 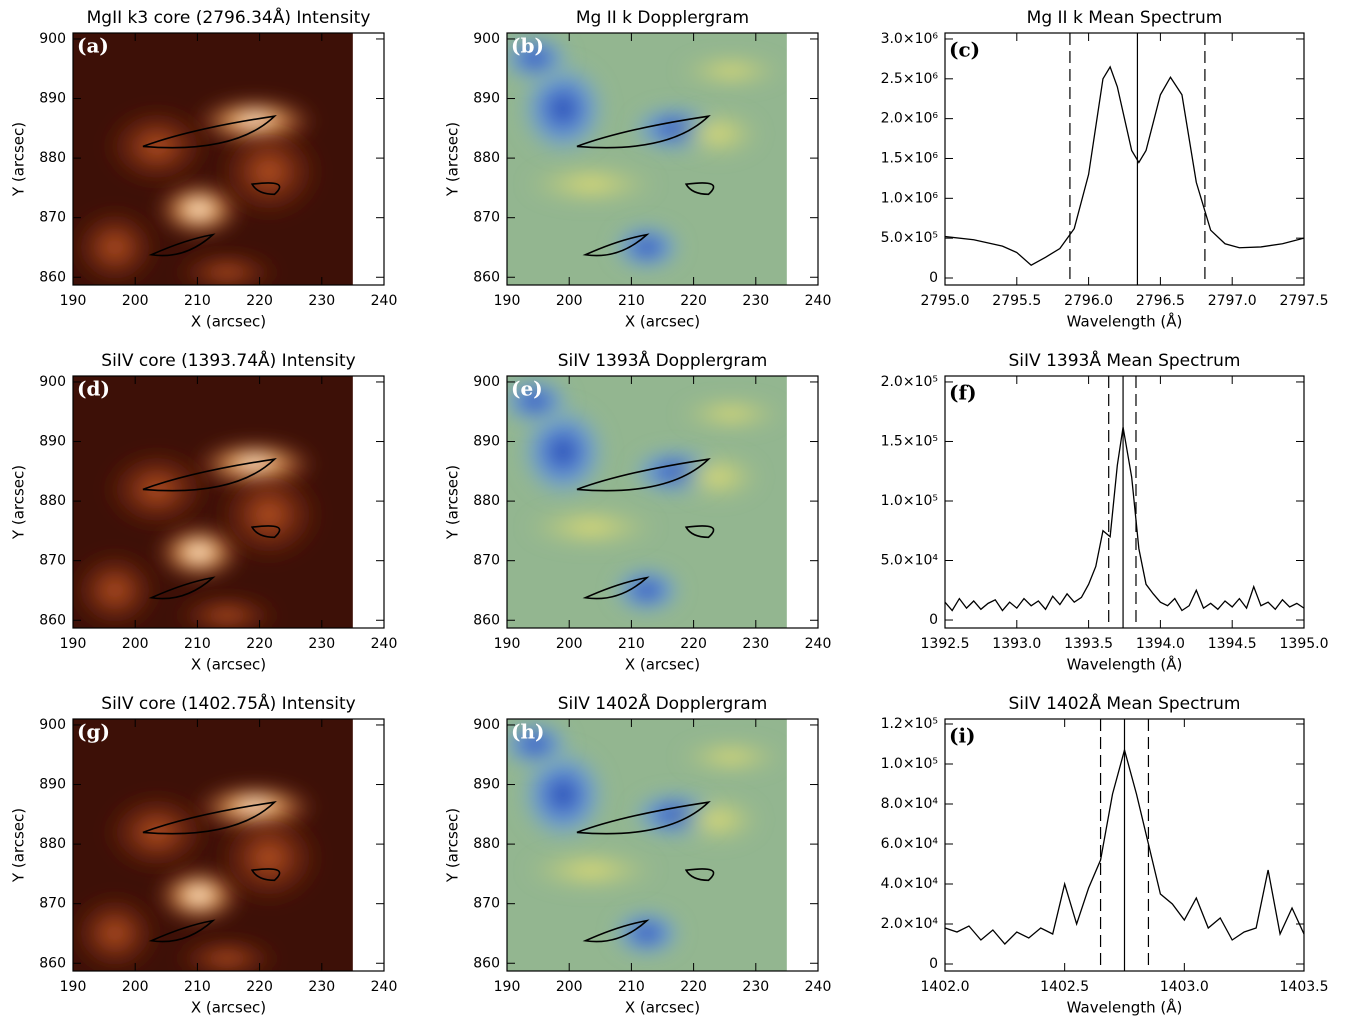 I want to click on y-tick-label: 2.0×10⁵, so click(x=909, y=382).